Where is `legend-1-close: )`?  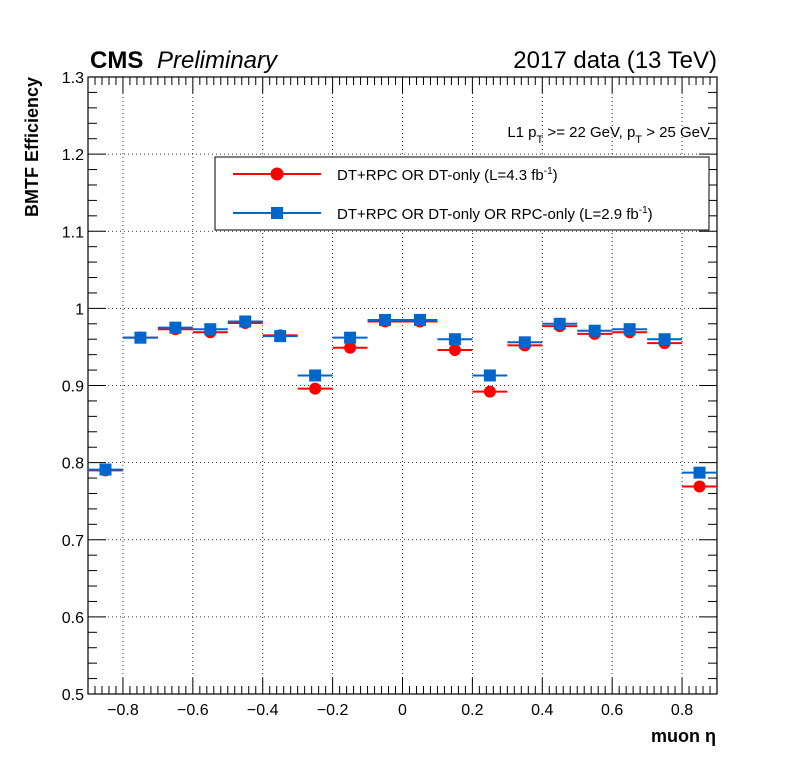 legend-1-close: ) is located at coordinates (555, 175).